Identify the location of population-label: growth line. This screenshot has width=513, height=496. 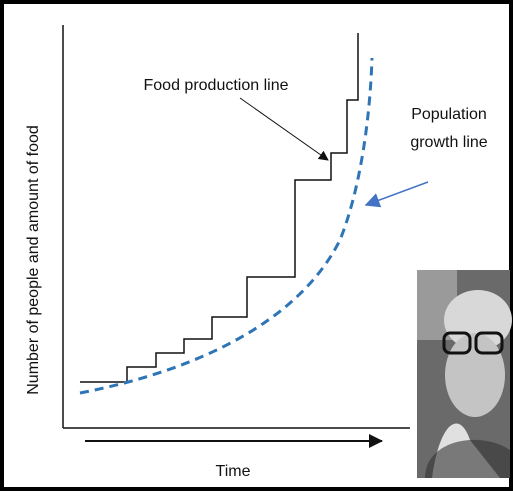
(448, 142).